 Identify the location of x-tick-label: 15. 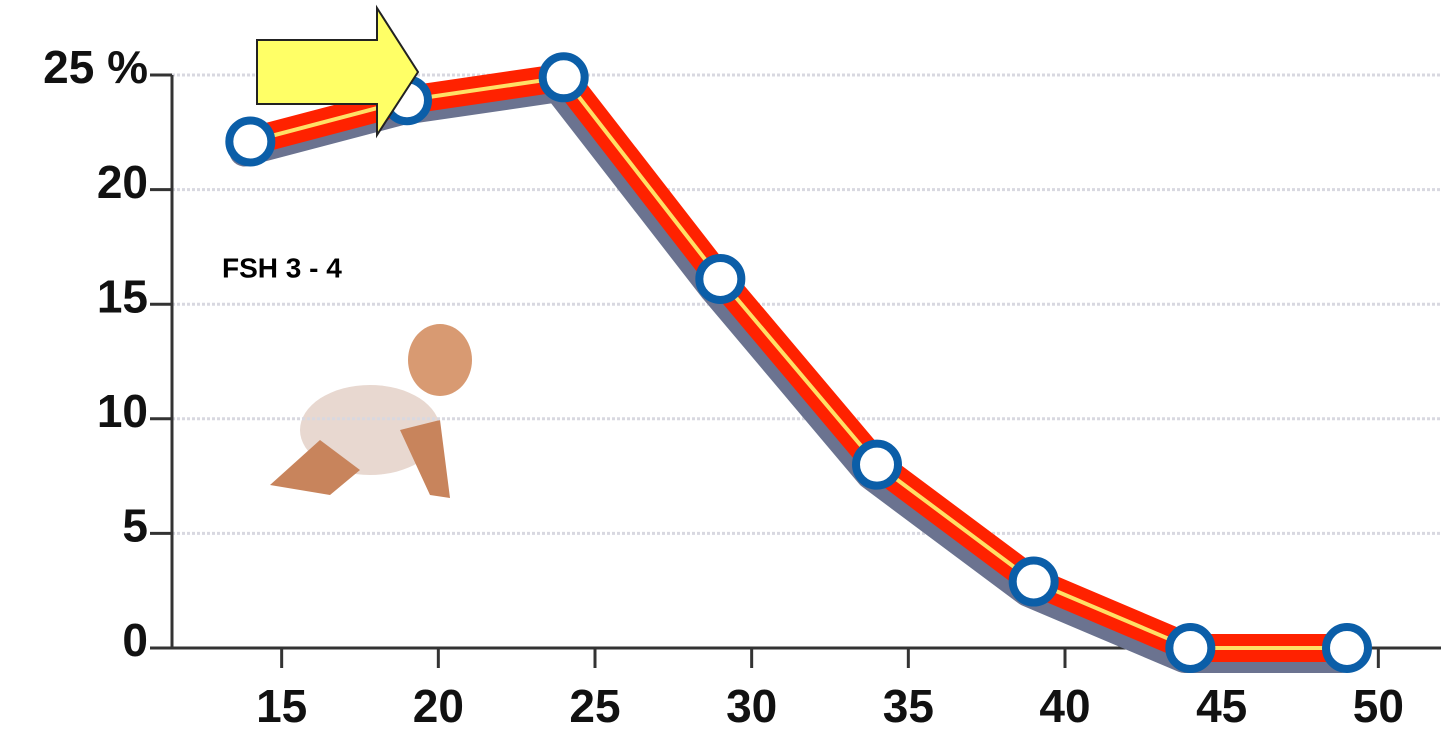
(281, 706).